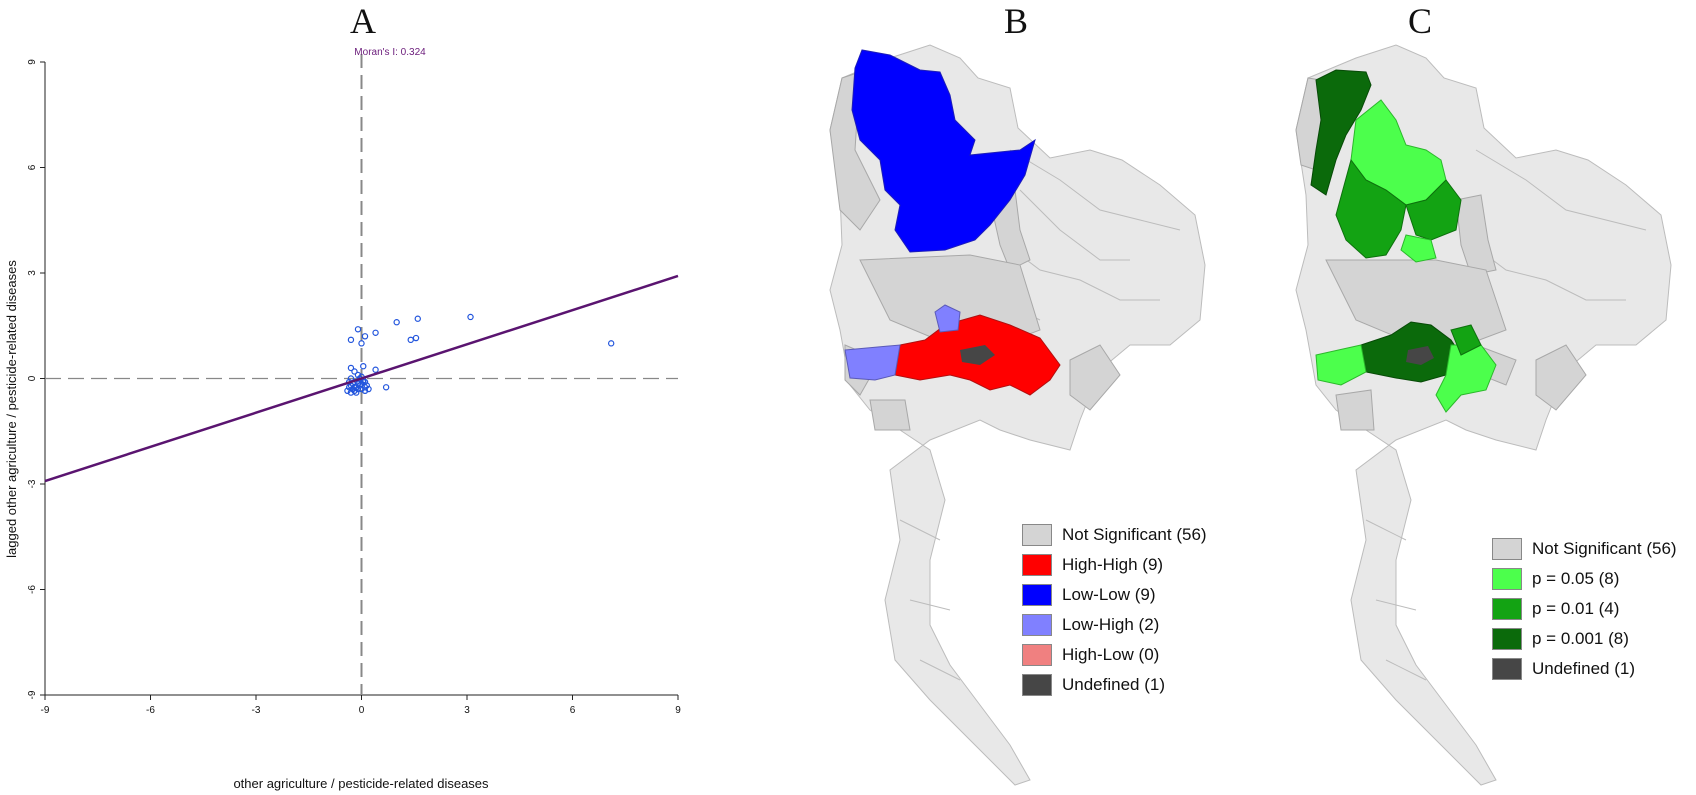  I want to click on legend-item: High-High (9), so click(1114, 565).